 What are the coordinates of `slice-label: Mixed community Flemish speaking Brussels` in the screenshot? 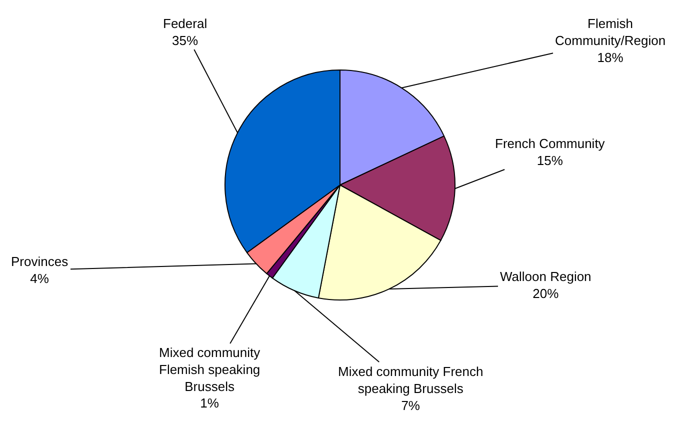 It's located at (210, 369).